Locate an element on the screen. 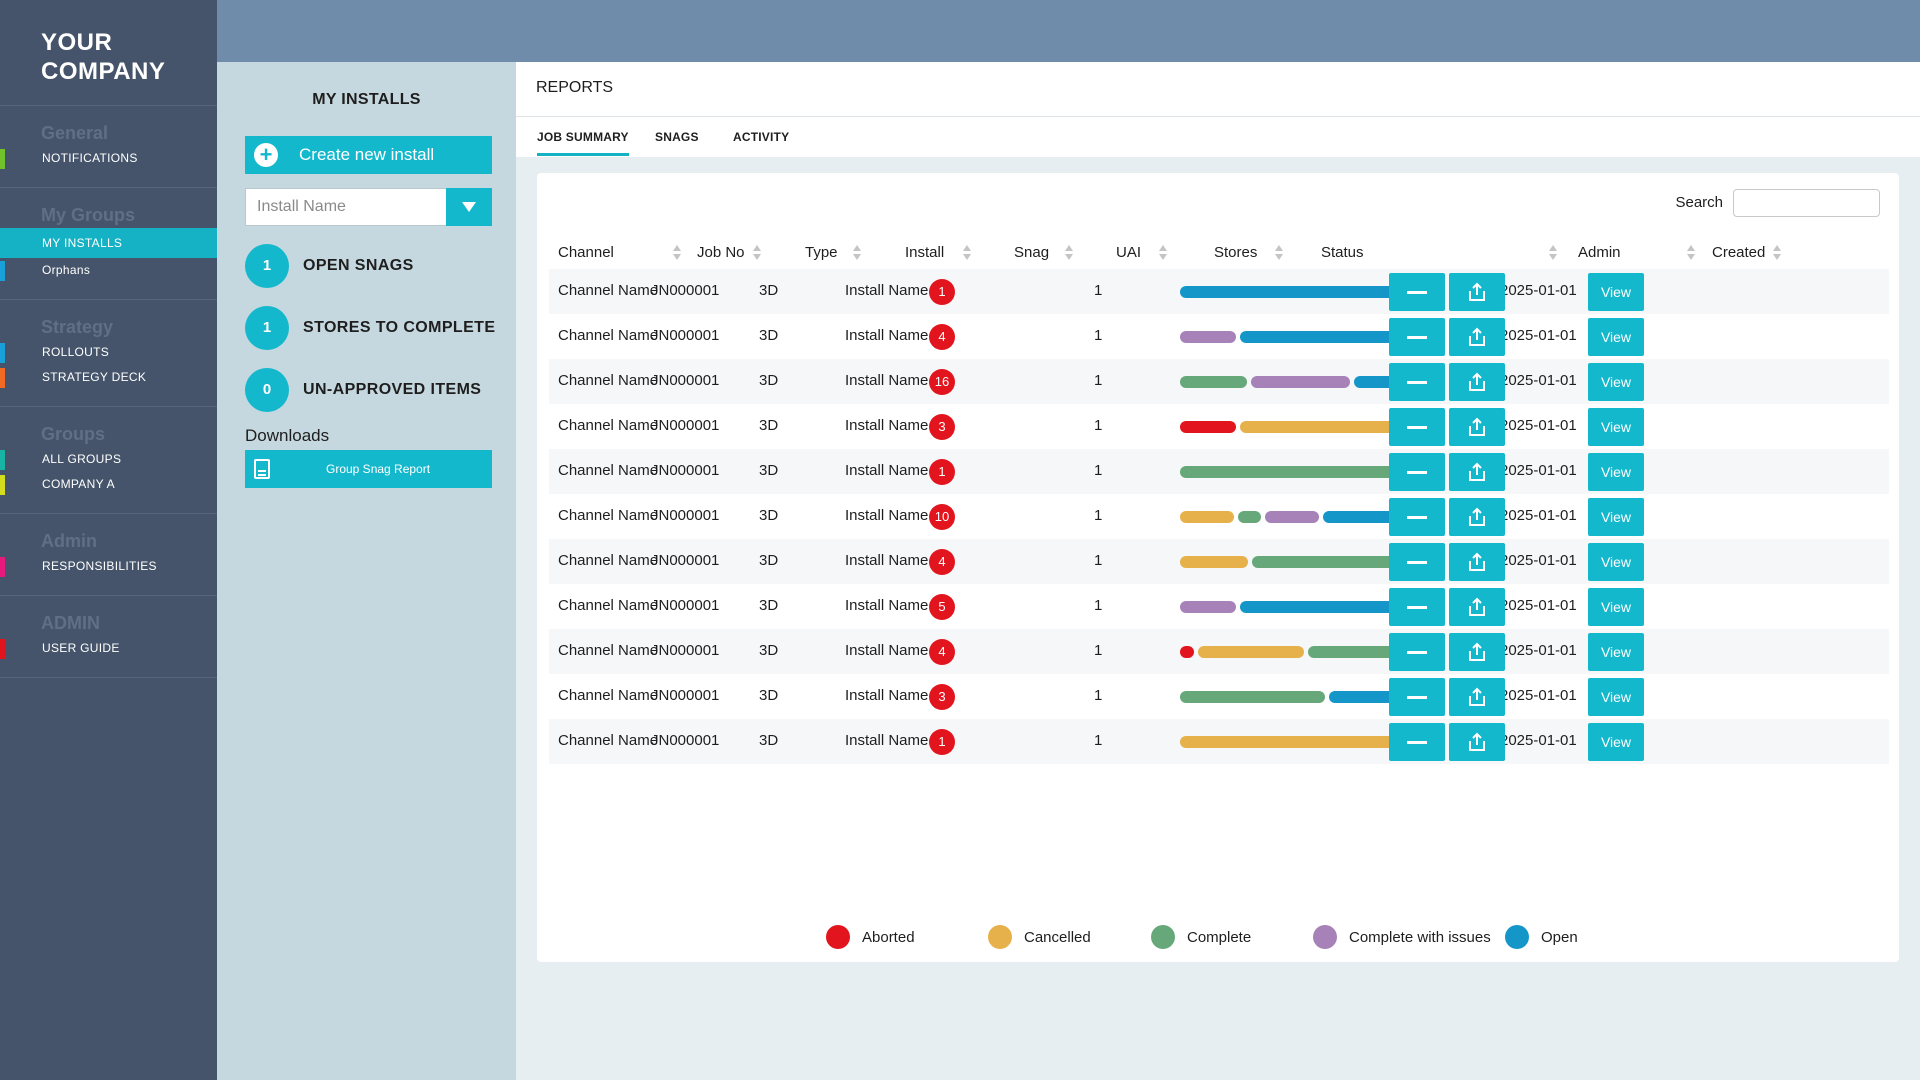  tab-job-summary: JOB SUMMARY is located at coordinates (583, 143).